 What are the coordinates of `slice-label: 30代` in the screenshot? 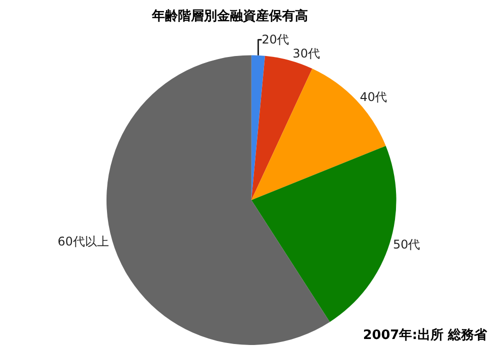 It's located at (306, 53).